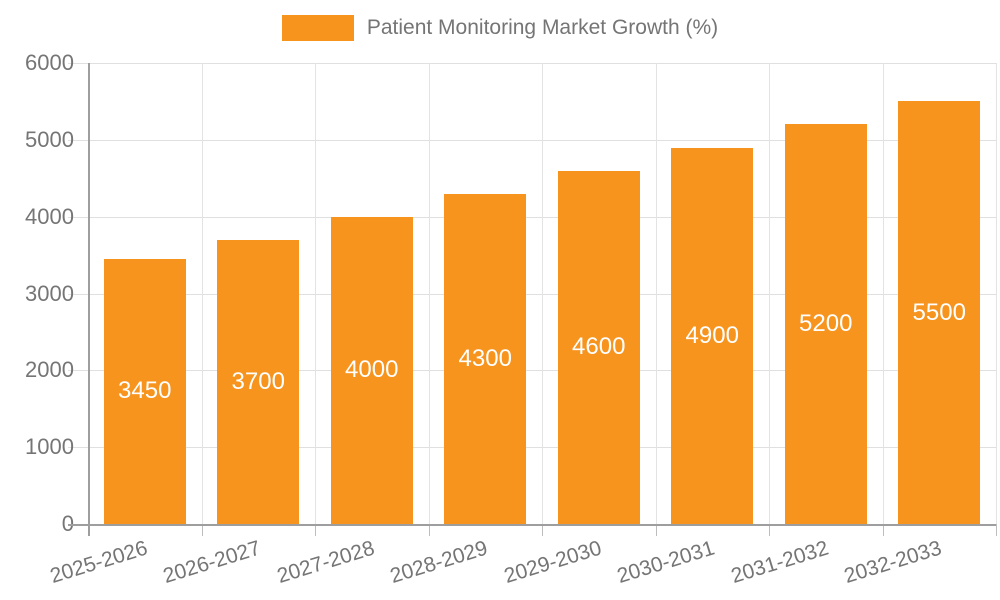 The image size is (1000, 600). Describe the element at coordinates (317, 28) in the screenshot. I see `legend-color-swatch` at that location.